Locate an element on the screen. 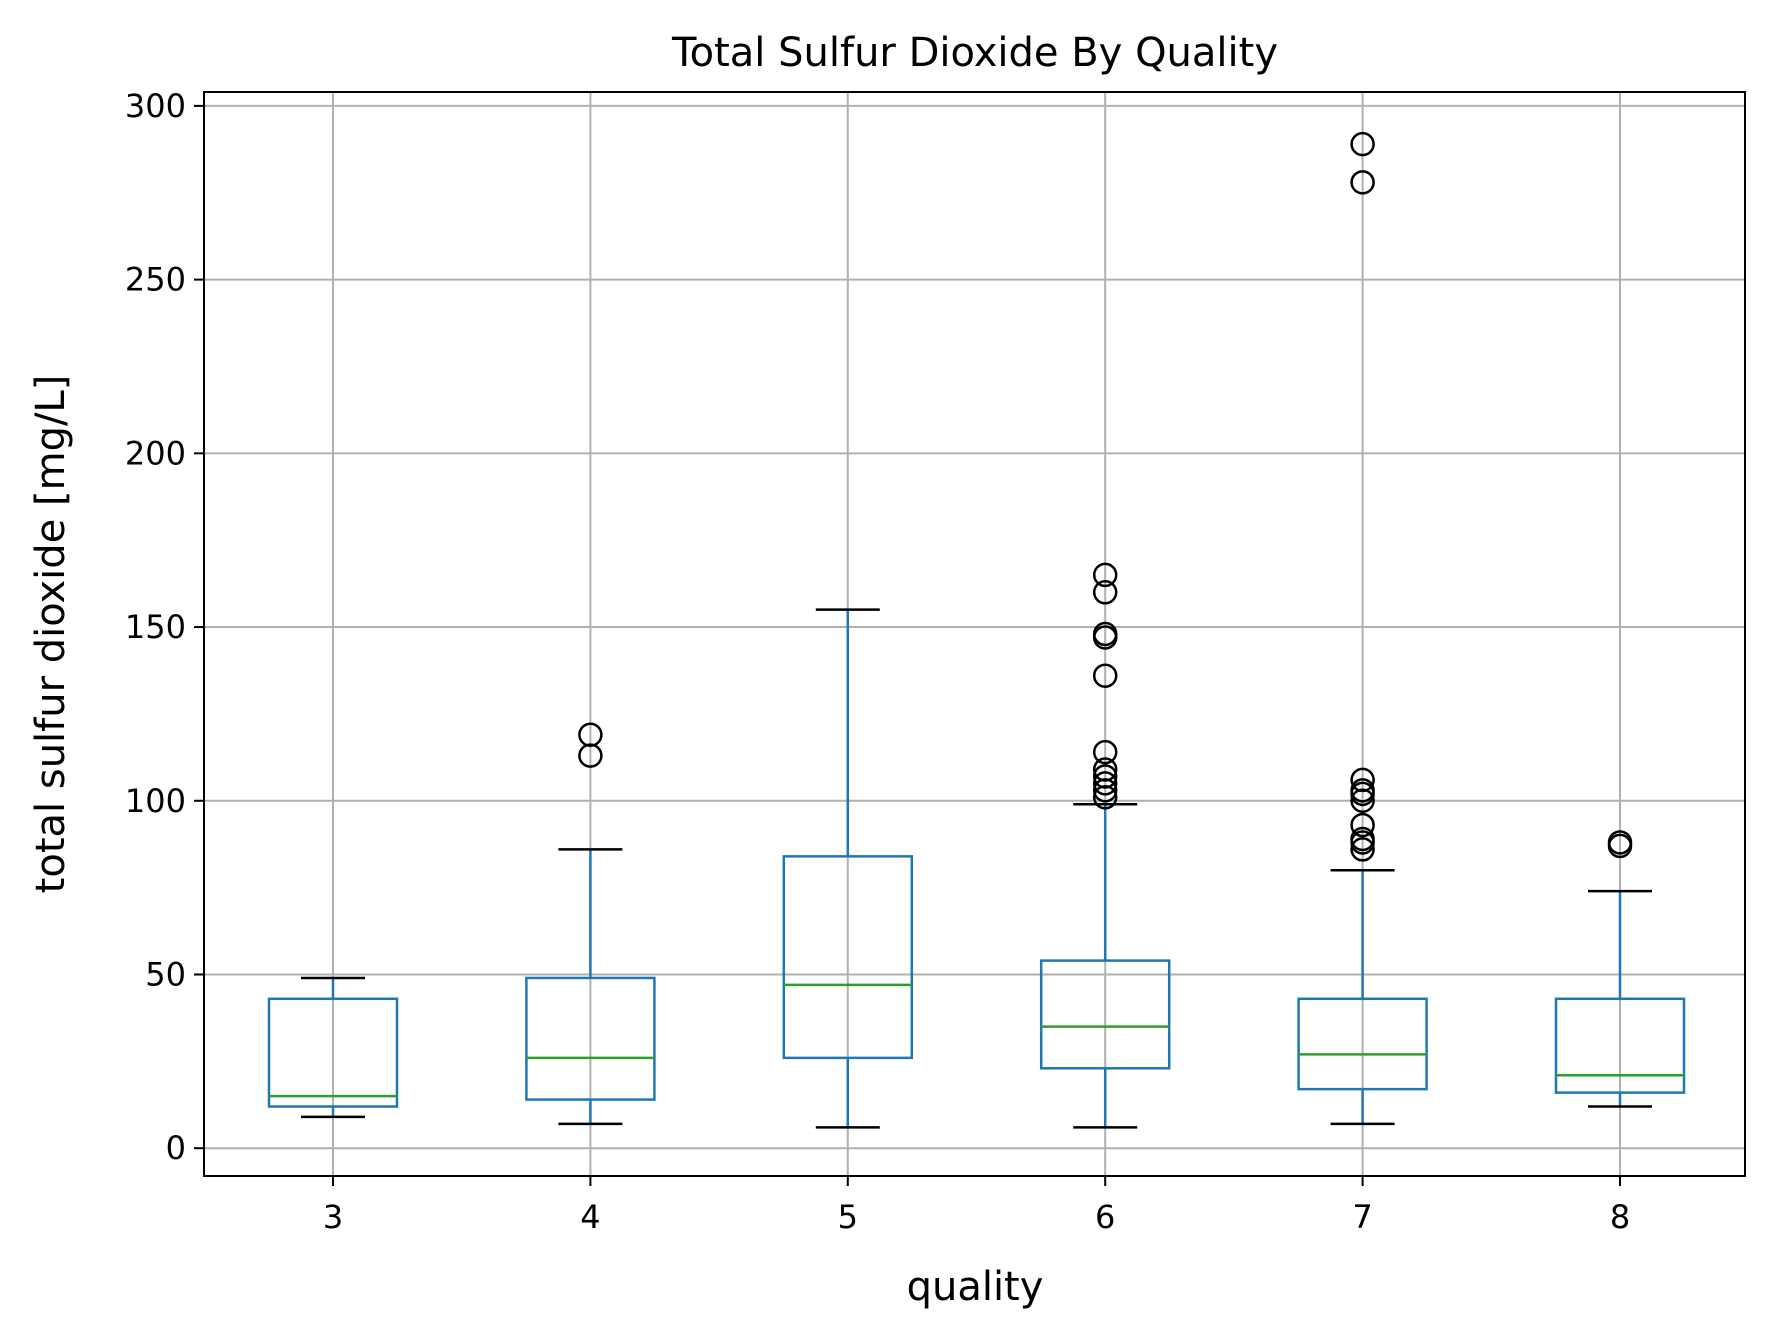 The width and height of the screenshot is (1769, 1336). x-tick-label: 5 is located at coordinates (848, 1217).